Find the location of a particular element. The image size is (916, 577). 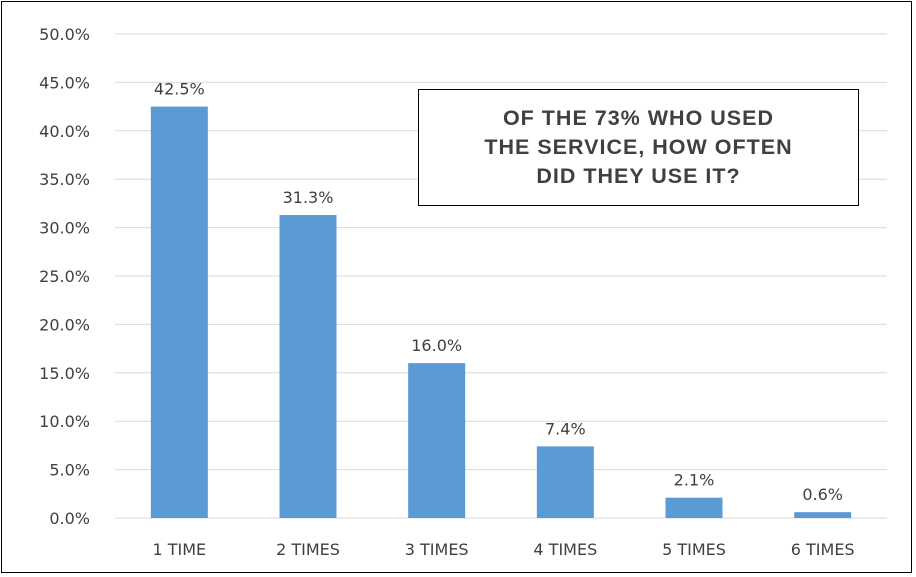

y-tick-label: 10.0% is located at coordinates (64, 421).